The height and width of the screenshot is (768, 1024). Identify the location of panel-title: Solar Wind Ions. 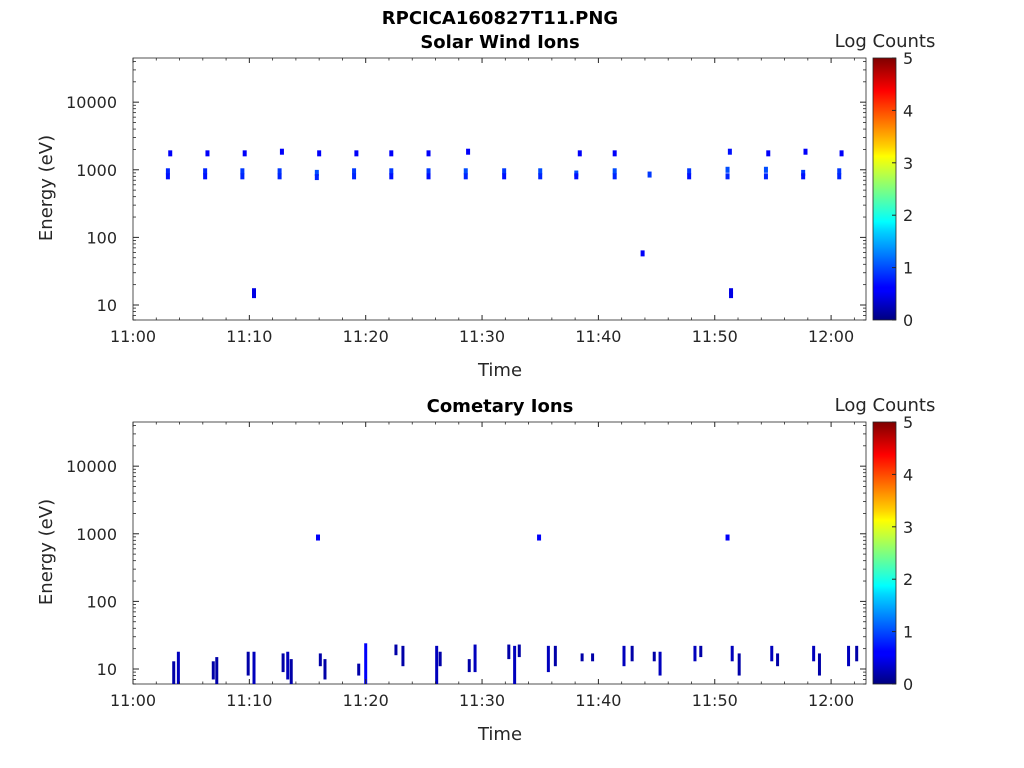
(499, 42).